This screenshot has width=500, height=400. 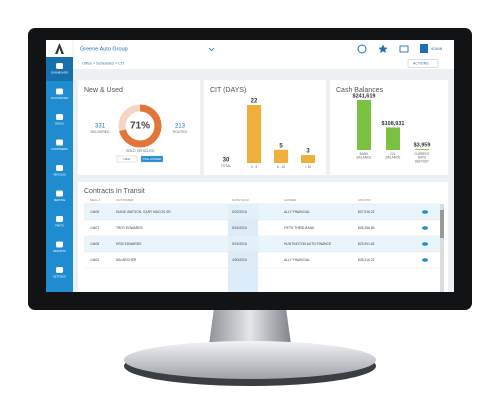 What do you see at coordinates (308, 152) in the screenshot?
I see `bar-label: 3` at bounding box center [308, 152].